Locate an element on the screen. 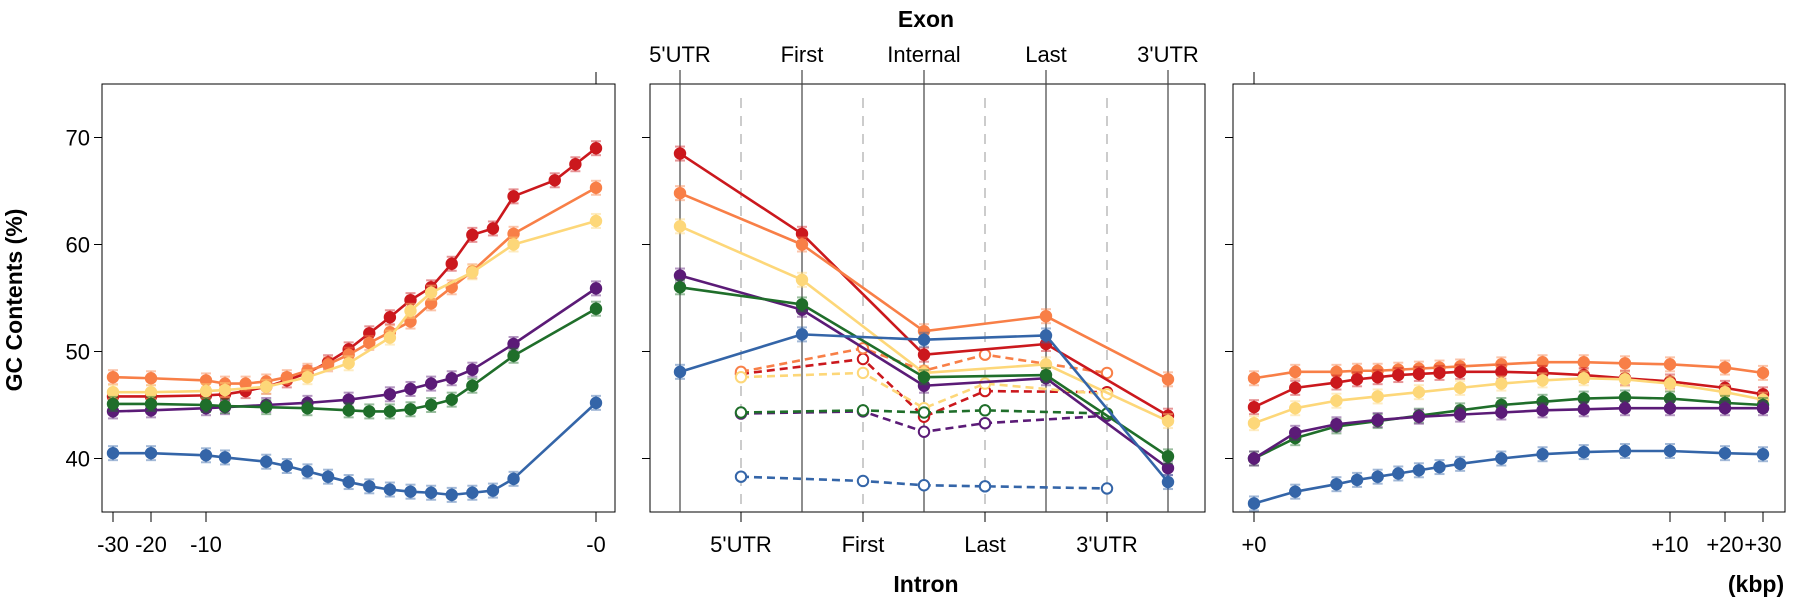  intron-category-label: 3'UTR is located at coordinates (1107, 544).